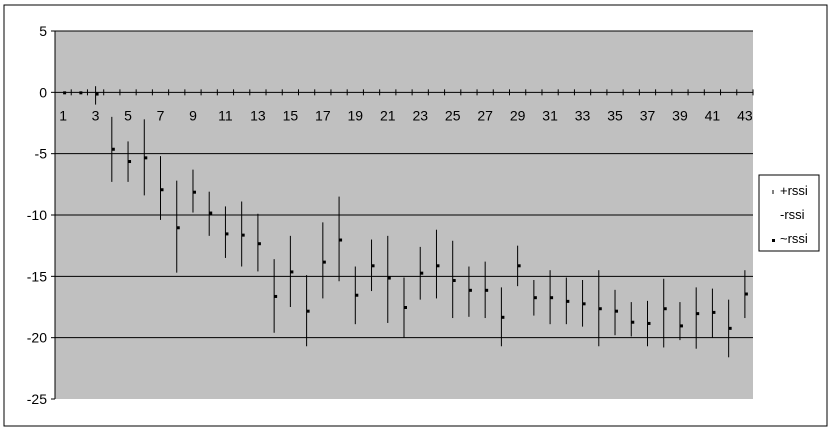 This screenshot has width=832, height=431. I want to click on x-tick-label: 17, so click(323, 115).